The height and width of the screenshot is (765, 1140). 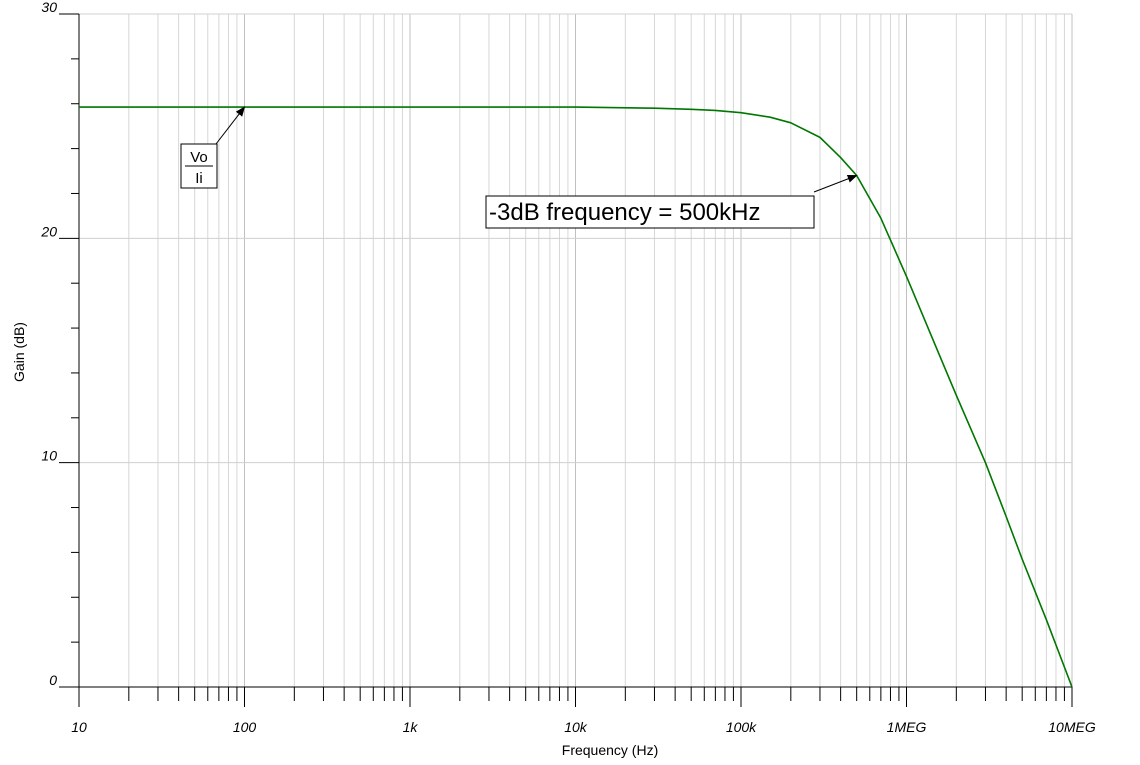 What do you see at coordinates (19, 352) in the screenshot?
I see `y-axis-title: Gain (dB)` at bounding box center [19, 352].